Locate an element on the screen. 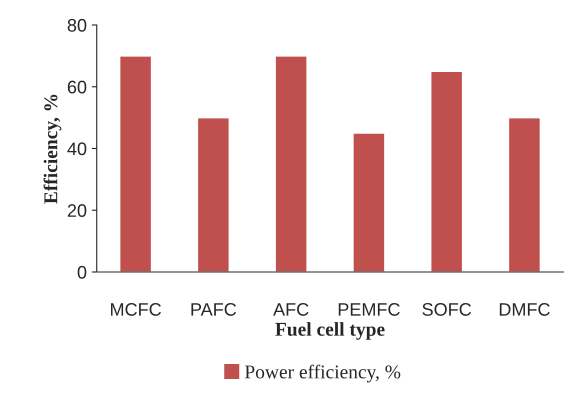 This screenshot has width=569, height=400. x-axis-title: Fuel cell type is located at coordinates (330, 331).